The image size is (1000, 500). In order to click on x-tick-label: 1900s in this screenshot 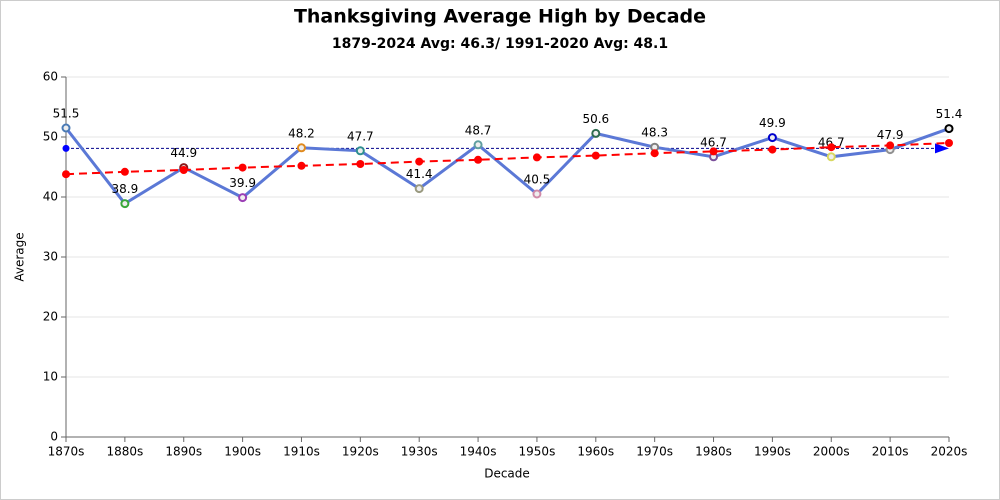, I will do `click(242, 452)`.